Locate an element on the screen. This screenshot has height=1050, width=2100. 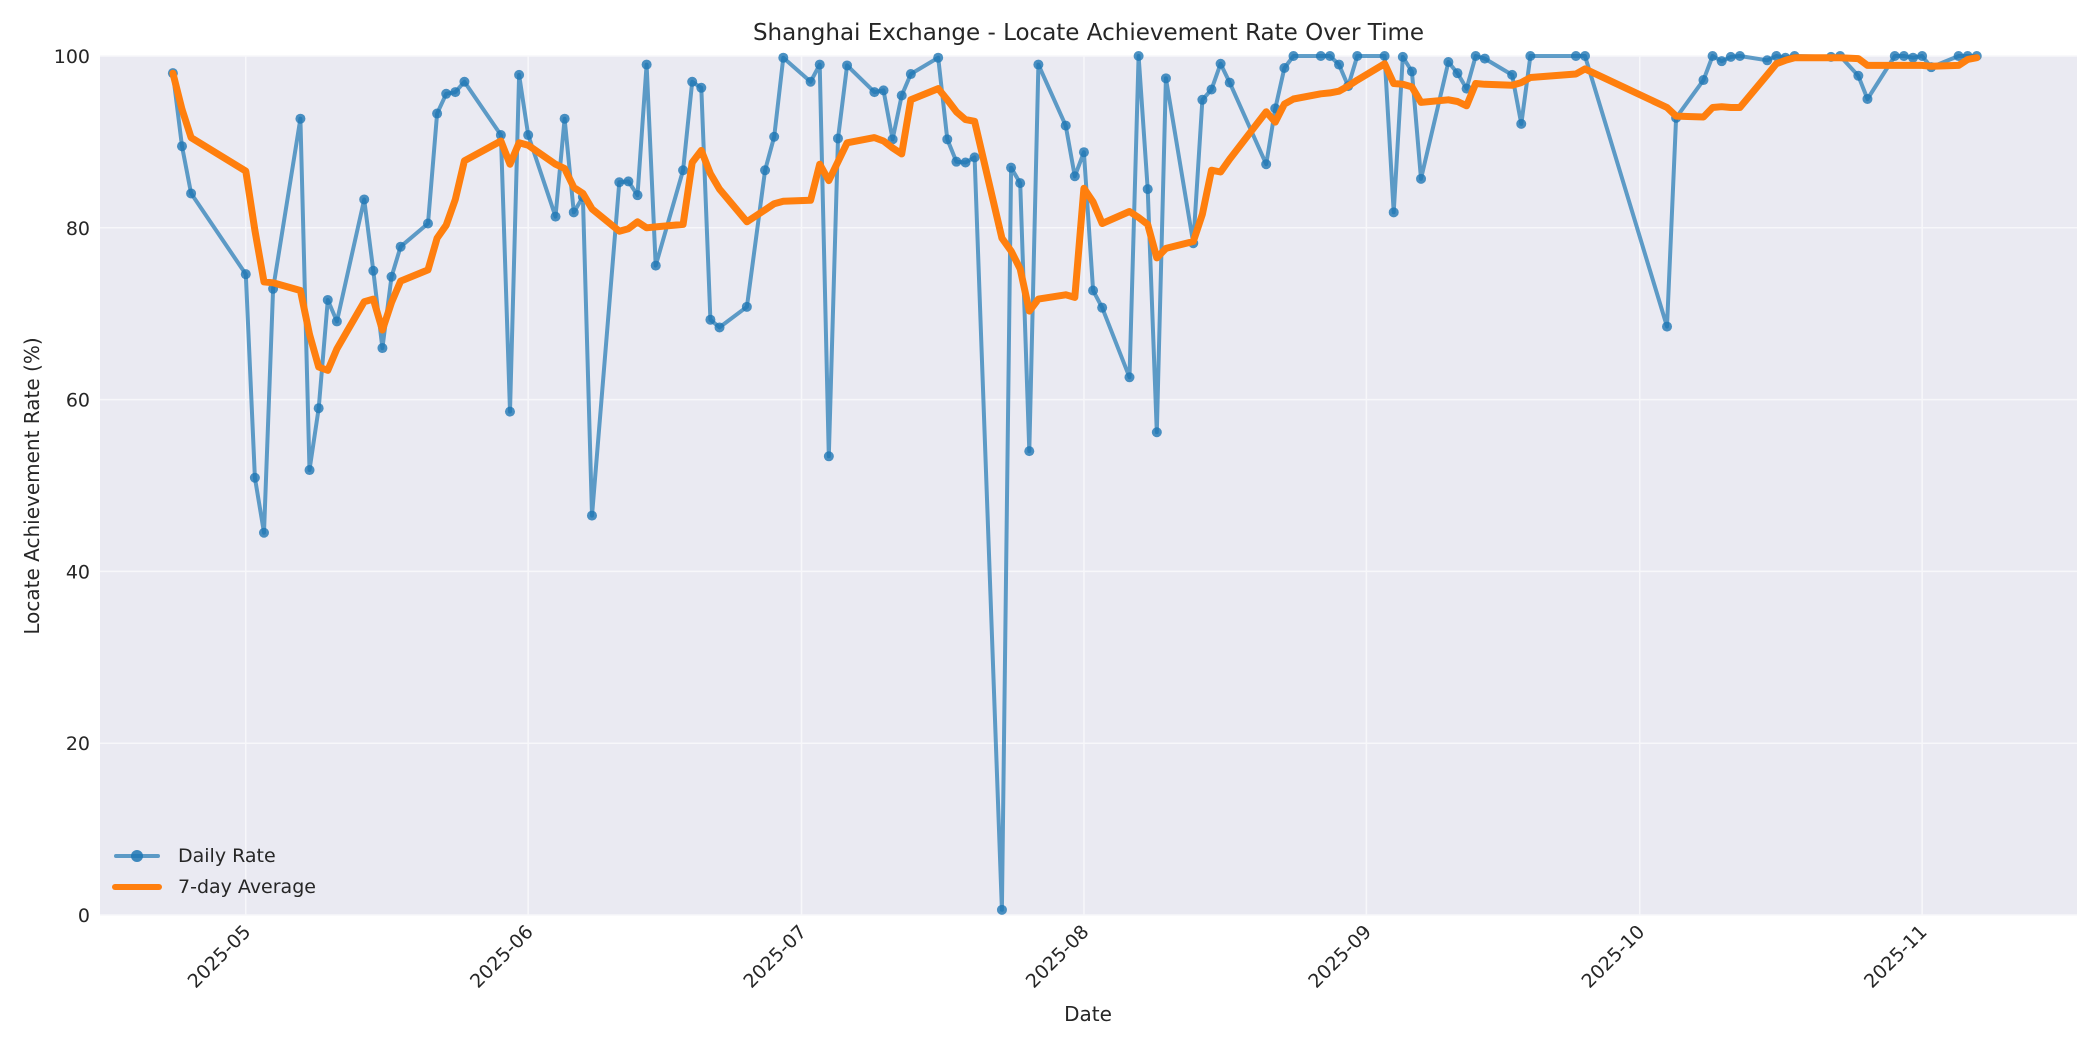
y-axis-ticks: 0 20 40 60 80 100 is located at coordinates (72, 486).